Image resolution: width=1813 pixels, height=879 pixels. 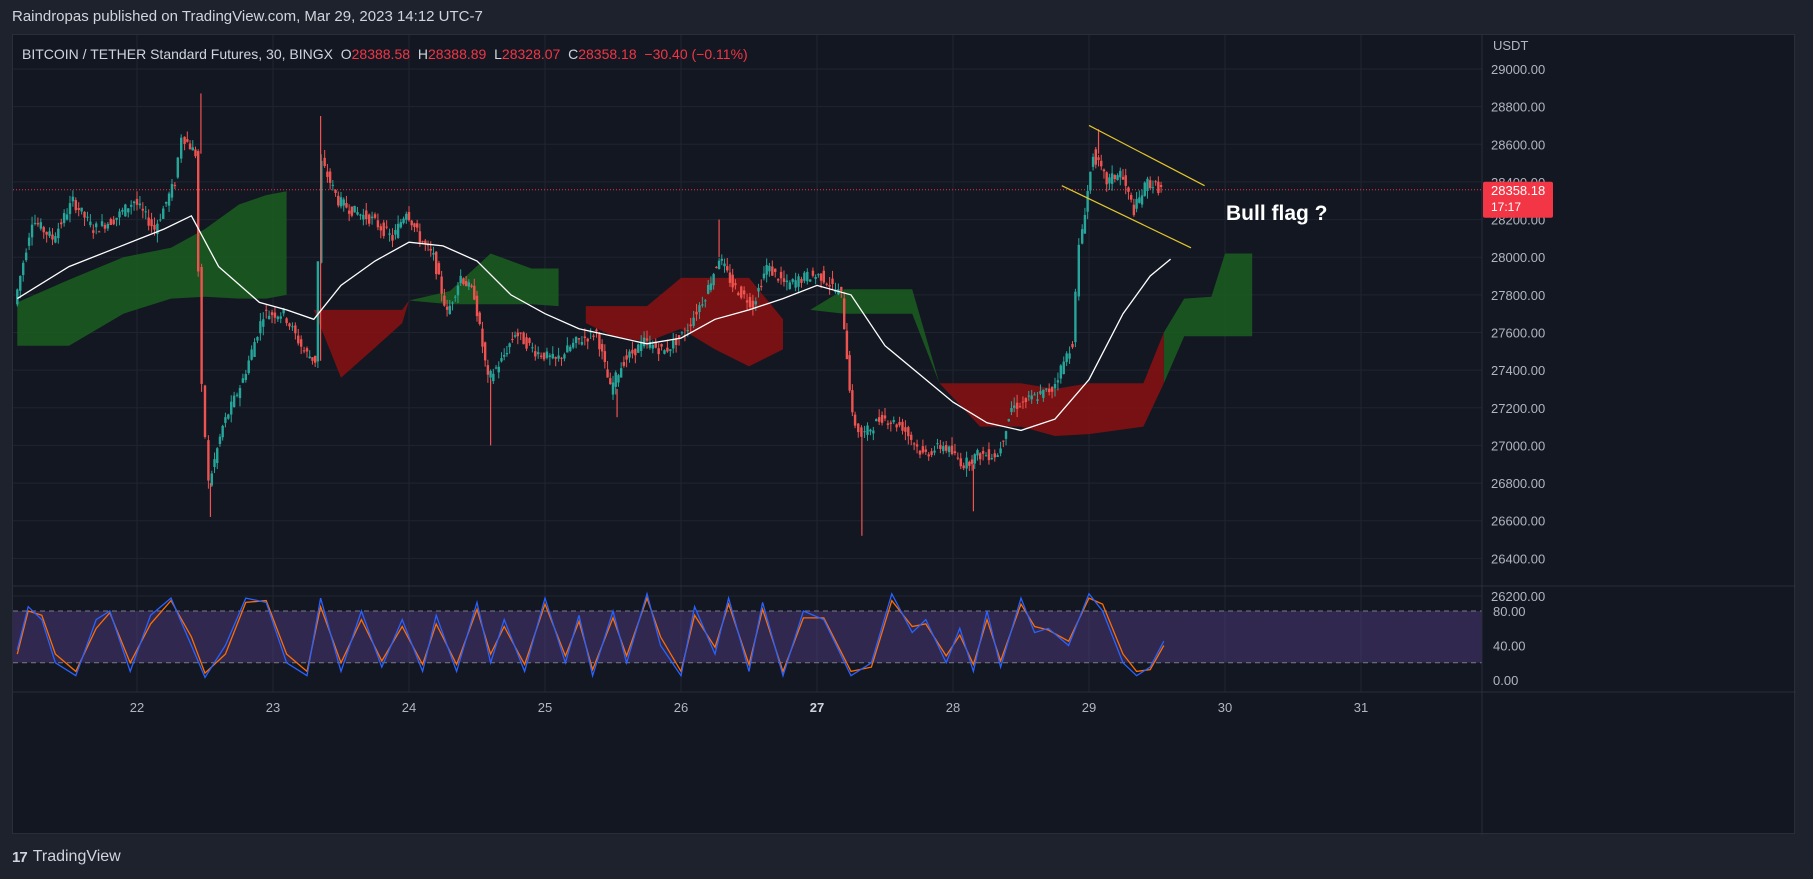 I want to click on open-label: O, so click(x=346, y=54).